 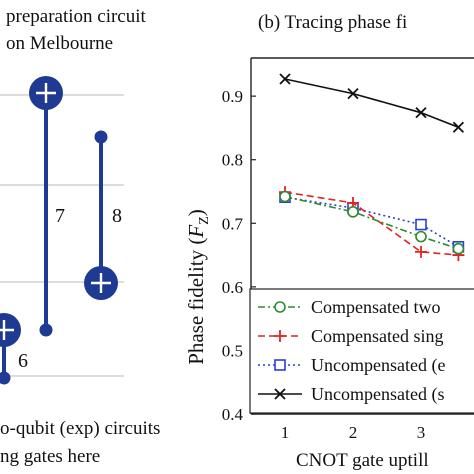 What do you see at coordinates (76, 16) in the screenshot?
I see `circuit-title-line1: preparation circuit` at bounding box center [76, 16].